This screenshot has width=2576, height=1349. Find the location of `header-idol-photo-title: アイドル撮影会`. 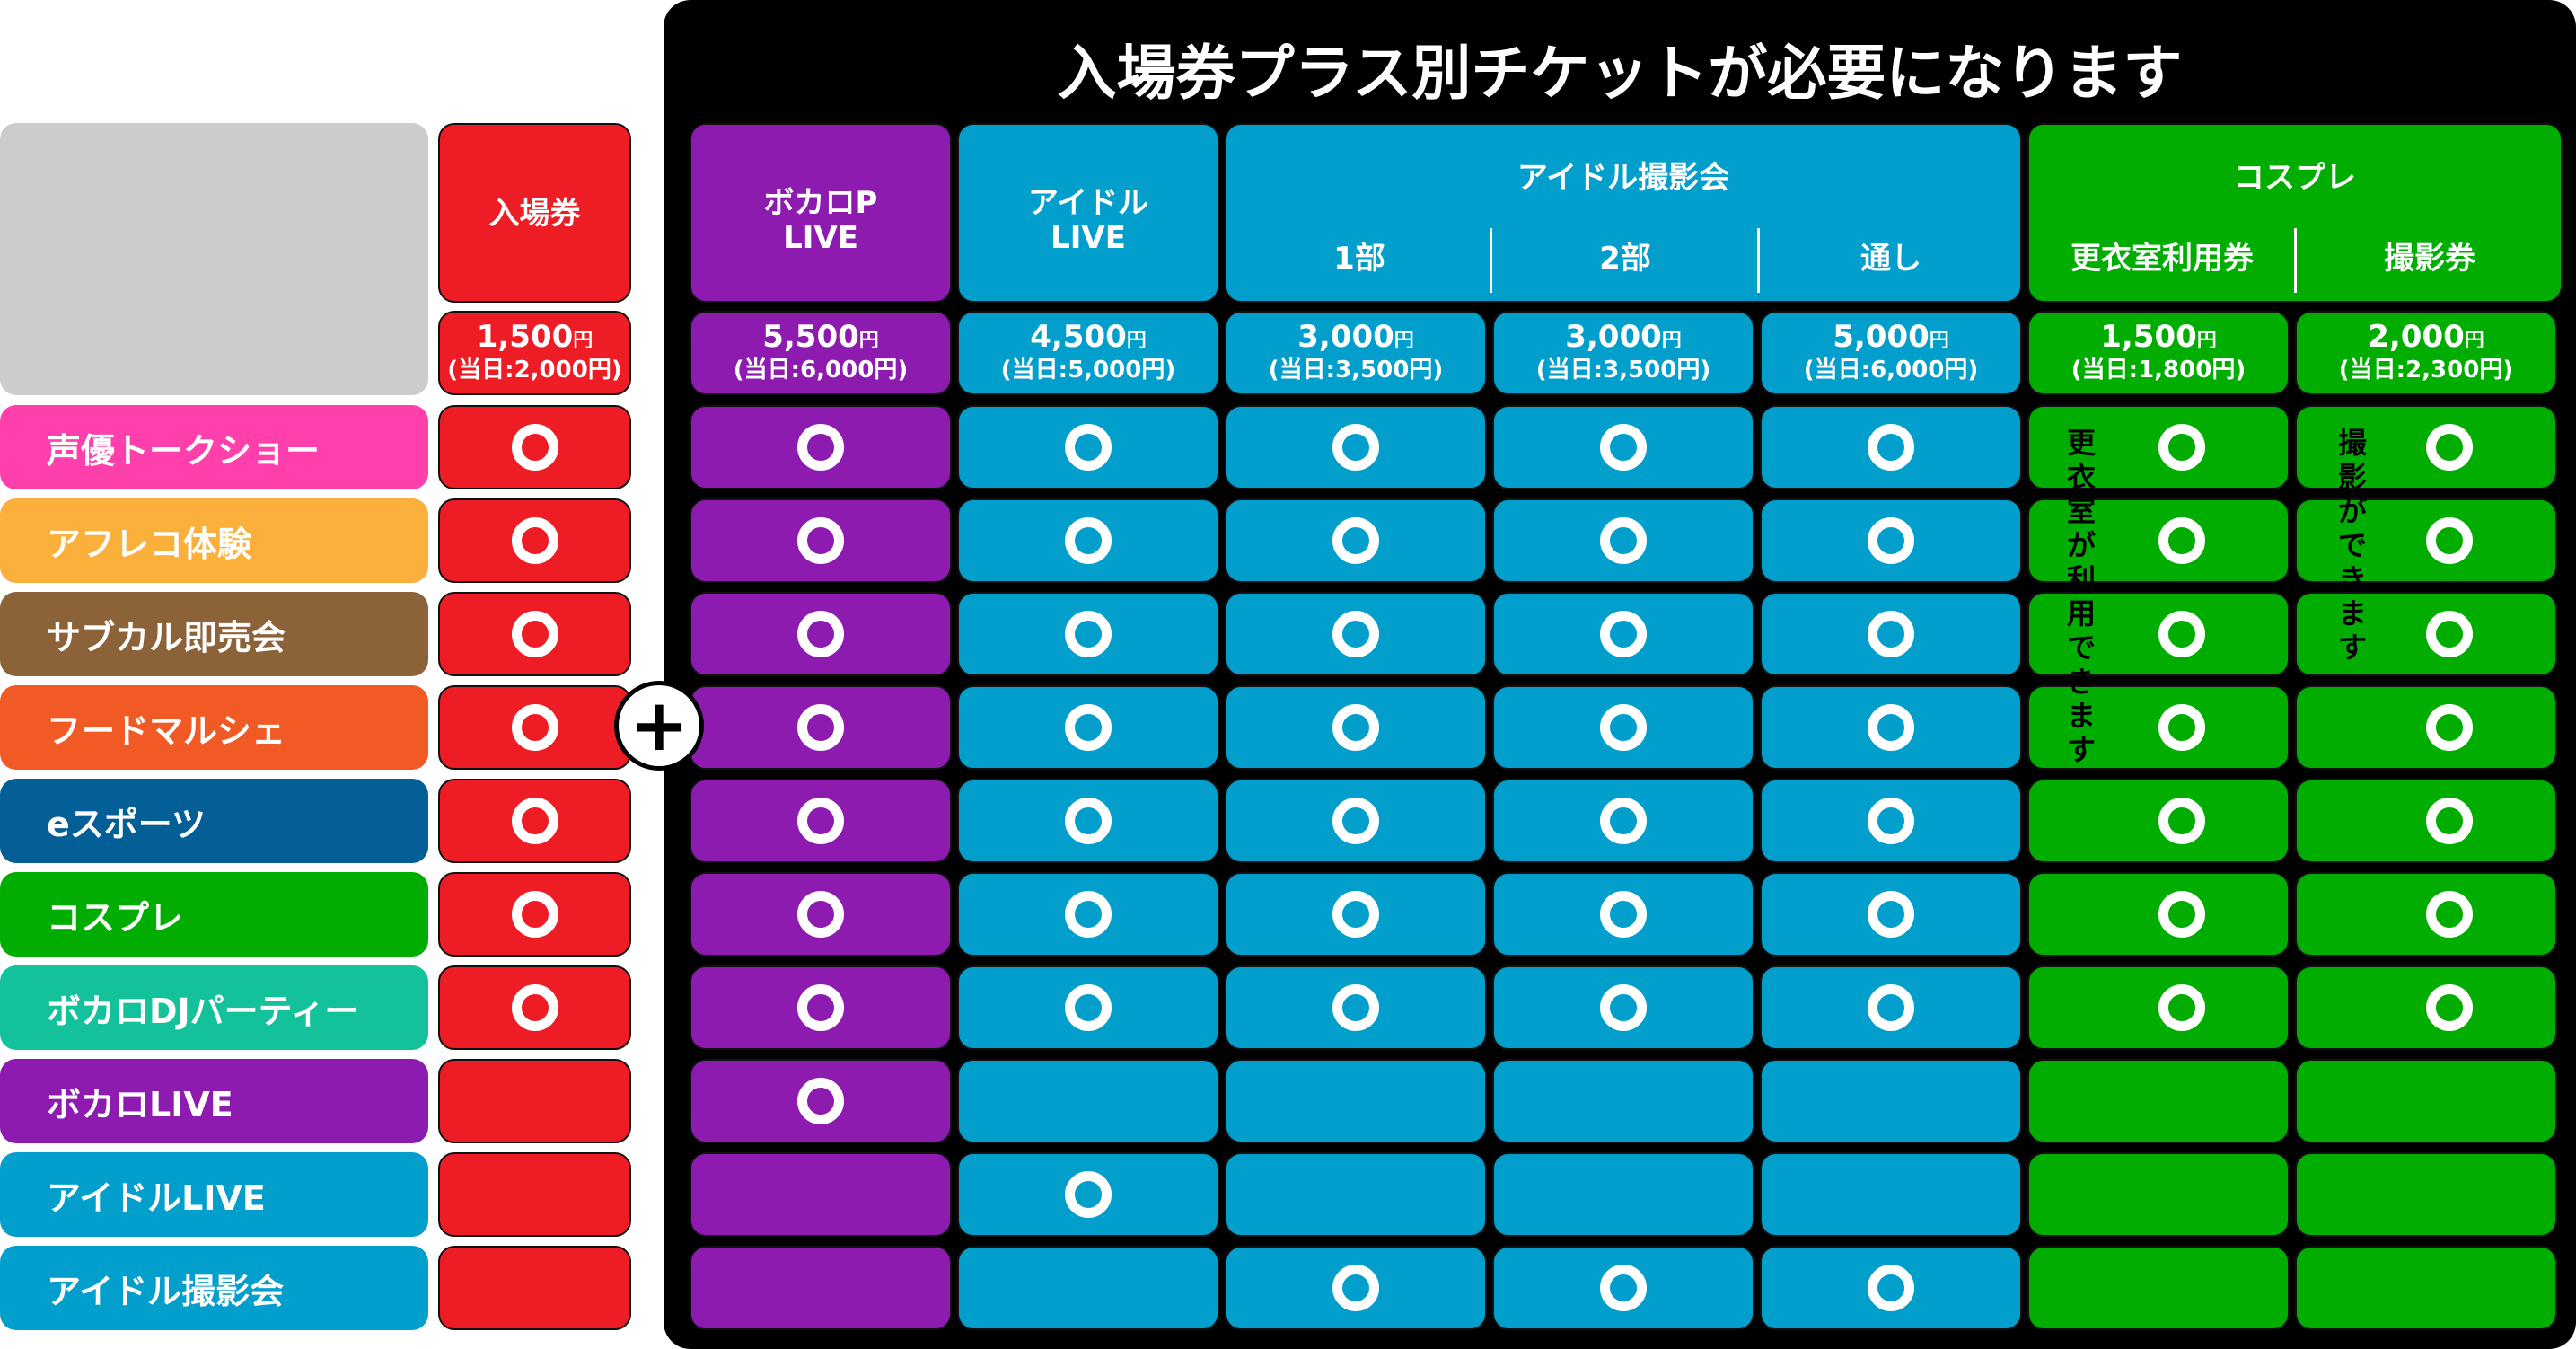

header-idol-photo-title: アイドル撮影会 is located at coordinates (1623, 178).